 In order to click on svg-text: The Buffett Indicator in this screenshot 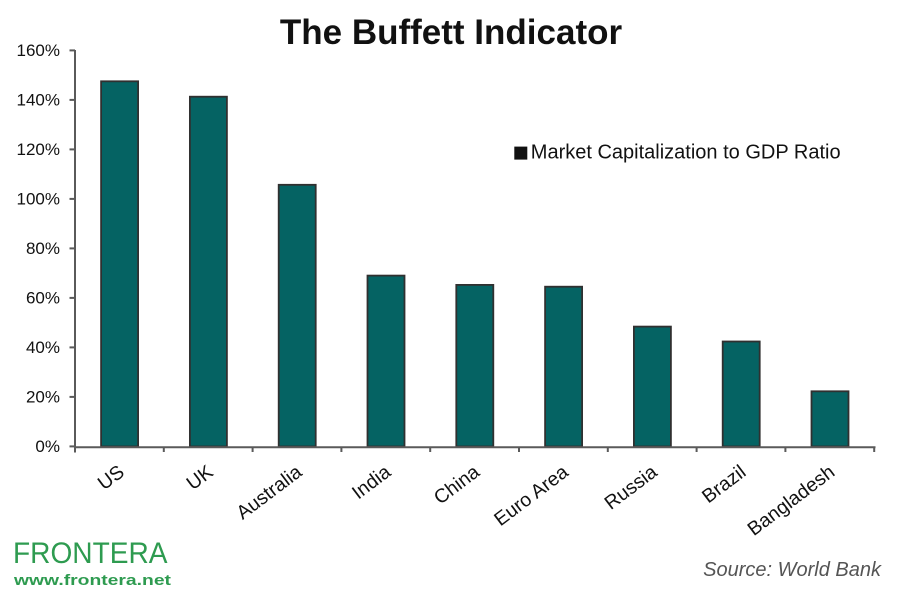, I will do `click(451, 32)`.